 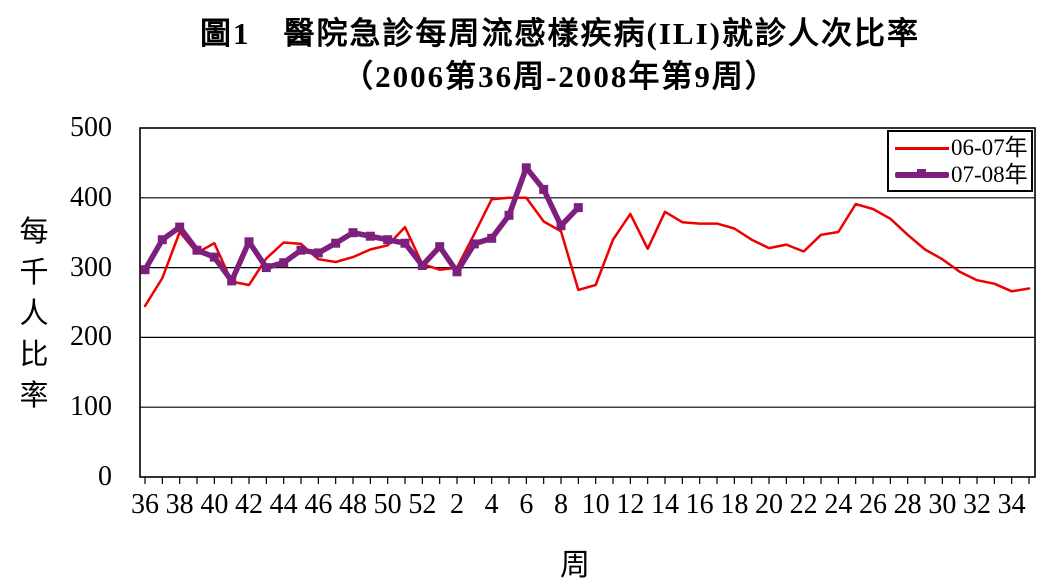 I want to click on x-tick-label-52: 52, so click(x=422, y=504).